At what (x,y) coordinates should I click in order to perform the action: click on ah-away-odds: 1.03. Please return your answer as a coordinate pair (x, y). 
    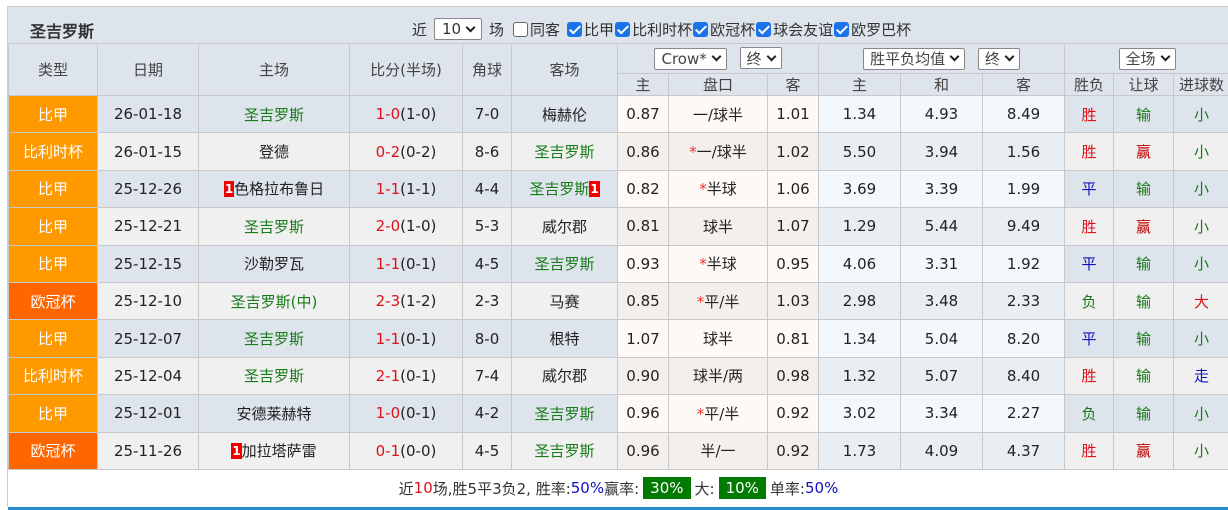
    Looking at the image, I should click on (793, 300).